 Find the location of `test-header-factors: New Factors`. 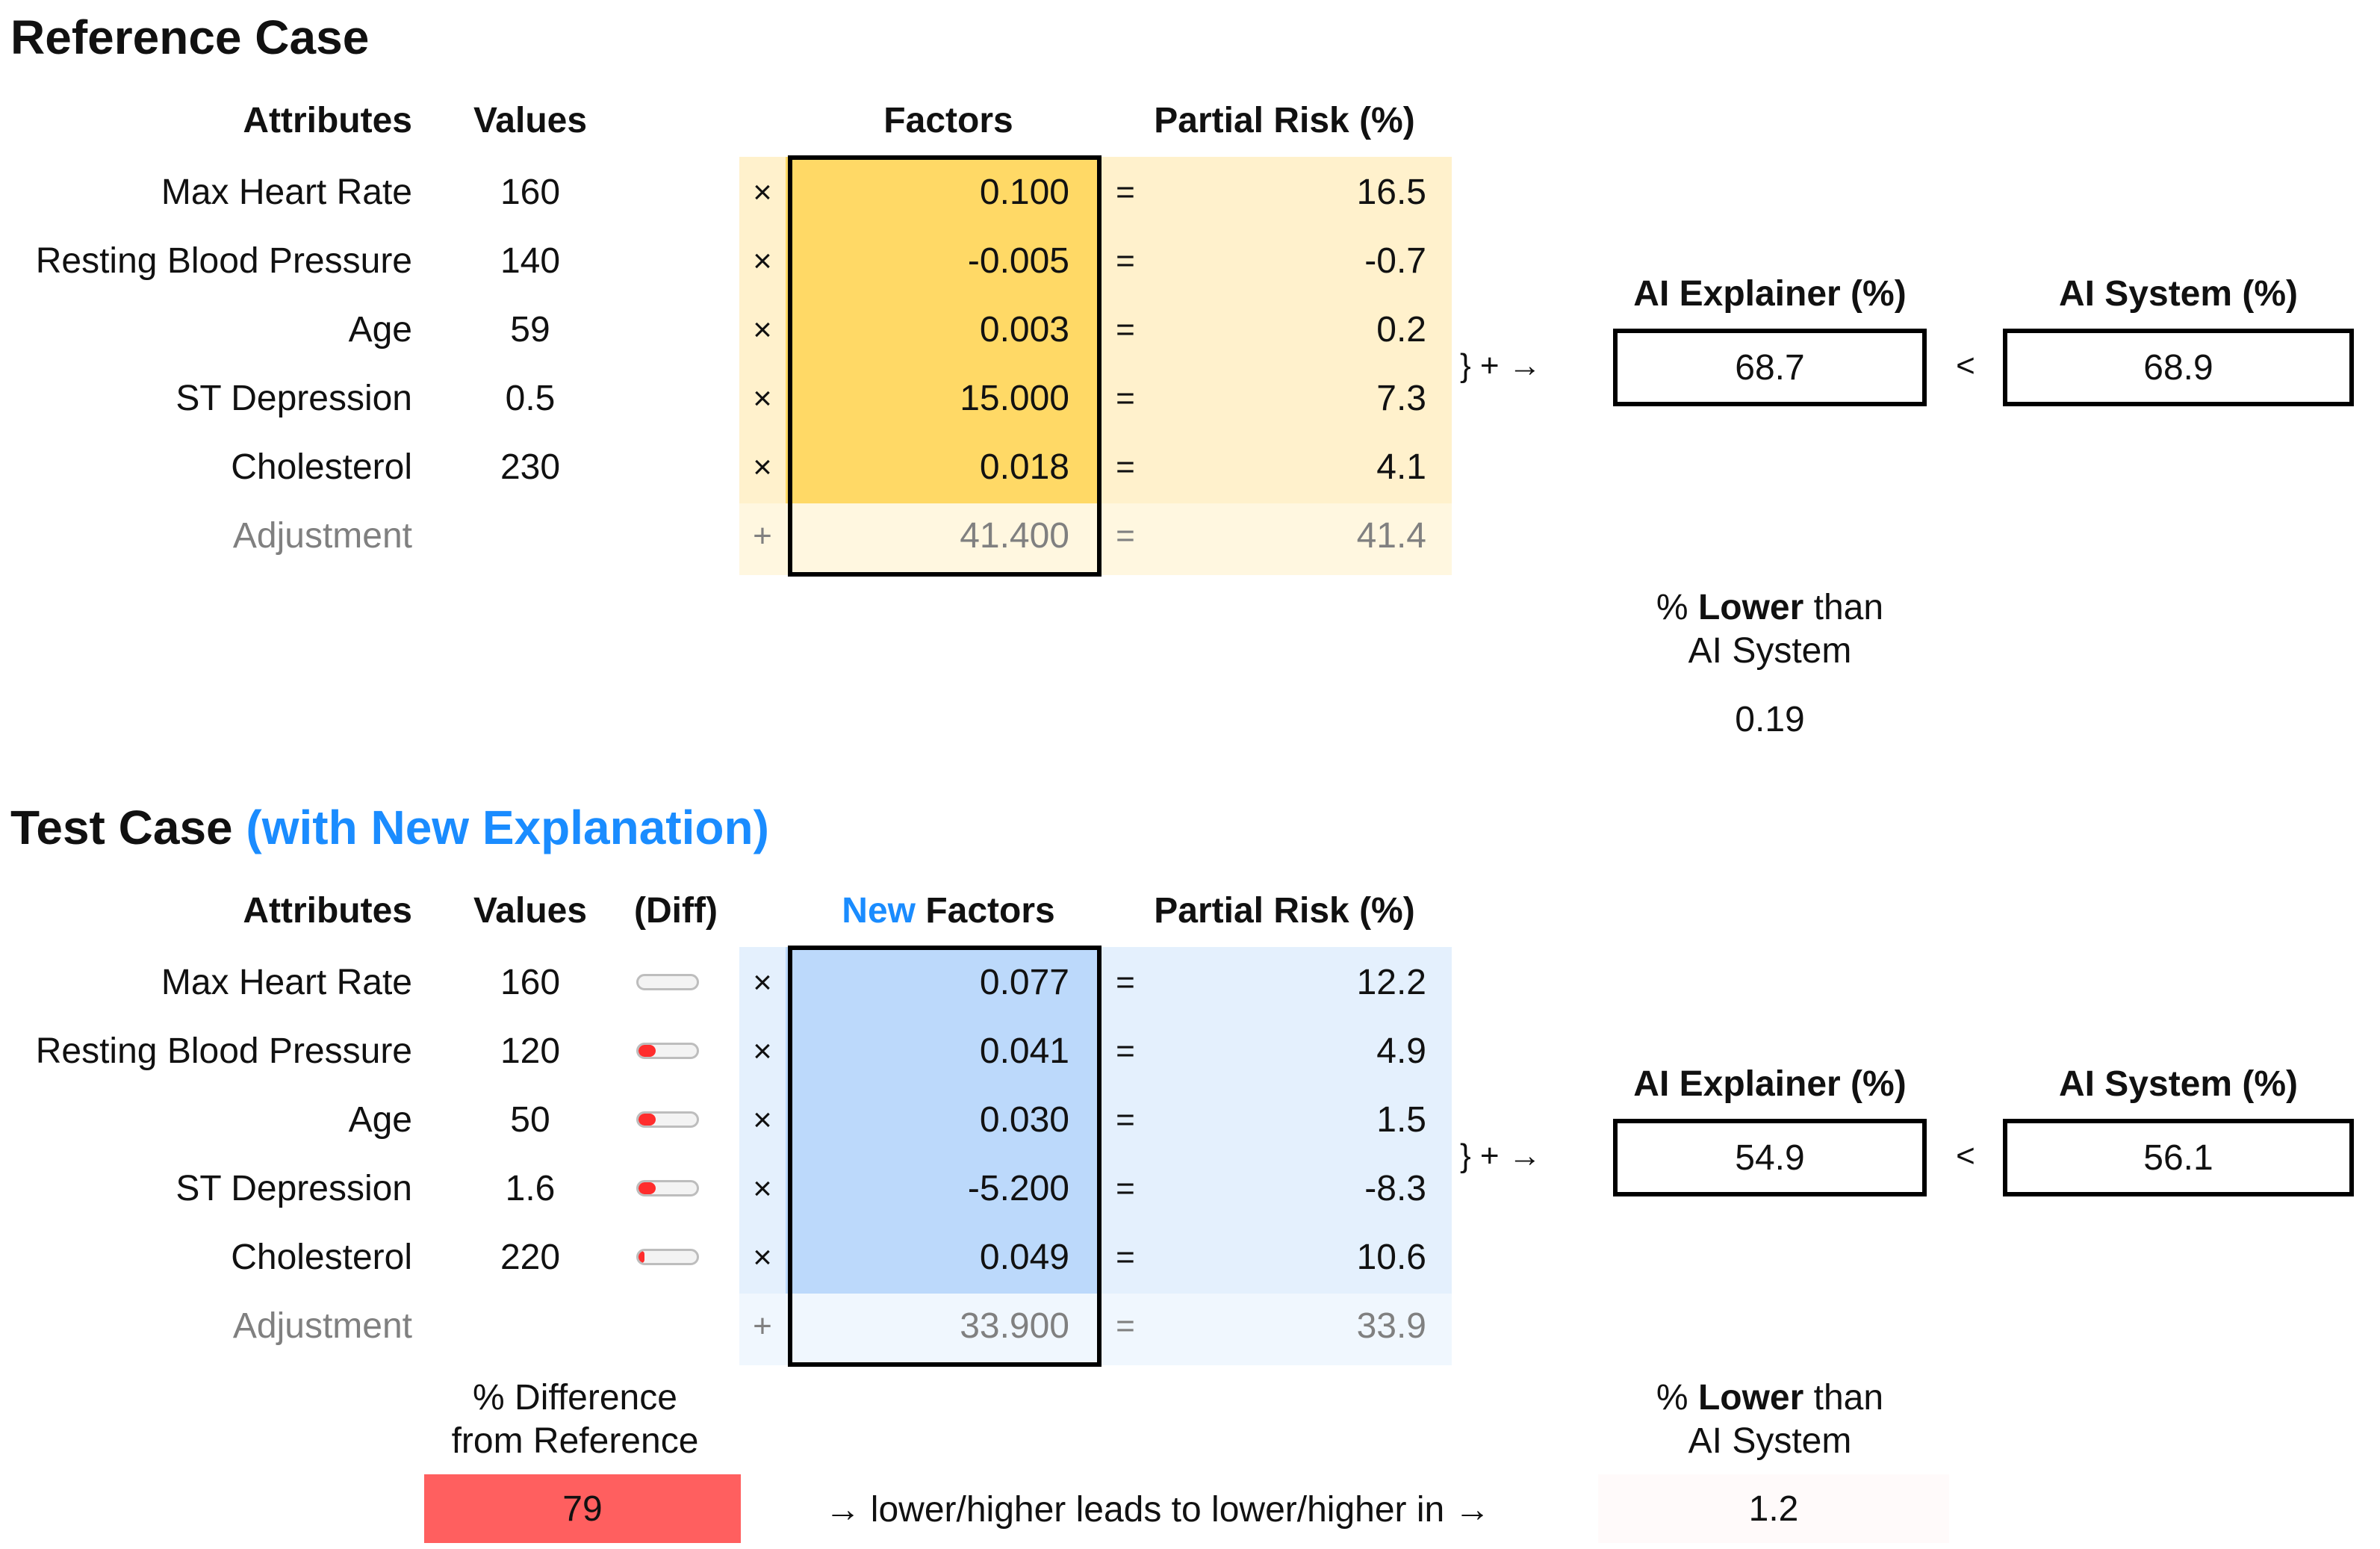

test-header-factors: New Factors is located at coordinates (948, 911).